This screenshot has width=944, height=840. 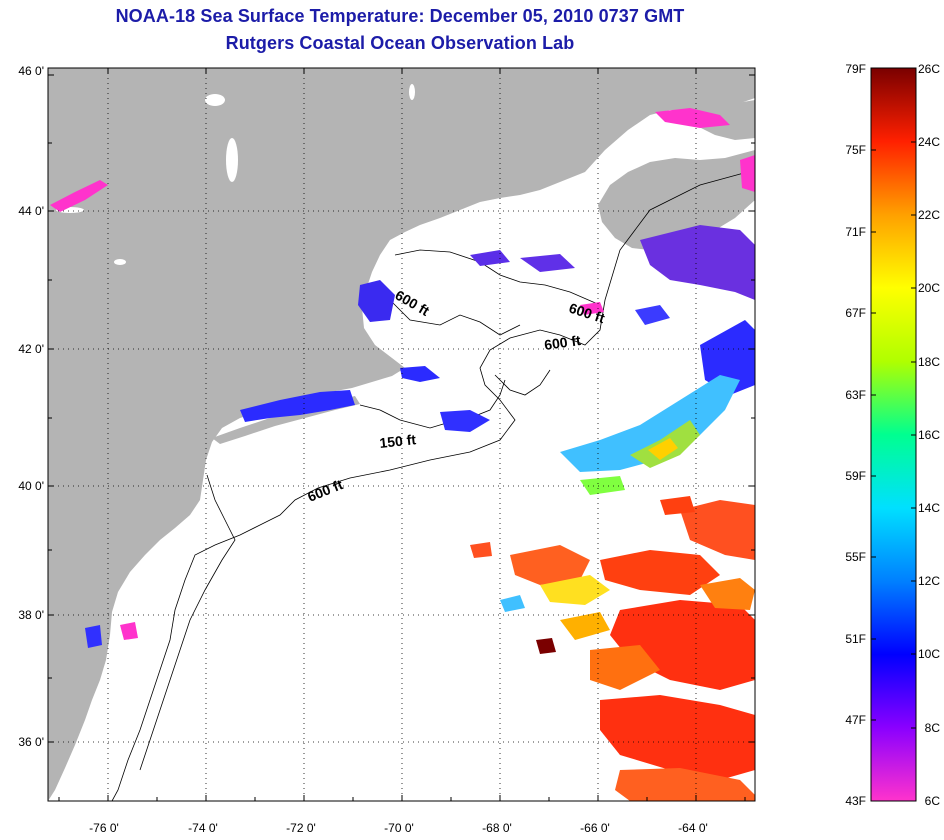 What do you see at coordinates (929, 142) in the screenshot?
I see `colorbar-c-label: 24C` at bounding box center [929, 142].